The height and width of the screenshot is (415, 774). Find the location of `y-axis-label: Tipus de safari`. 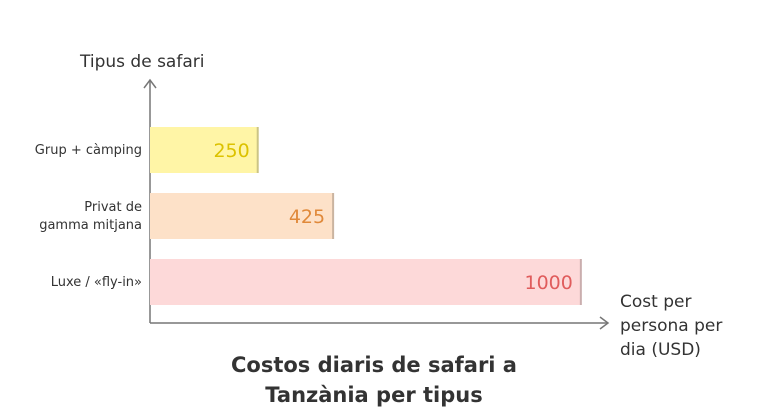

y-axis-label: Tipus de safari is located at coordinates (141, 62).